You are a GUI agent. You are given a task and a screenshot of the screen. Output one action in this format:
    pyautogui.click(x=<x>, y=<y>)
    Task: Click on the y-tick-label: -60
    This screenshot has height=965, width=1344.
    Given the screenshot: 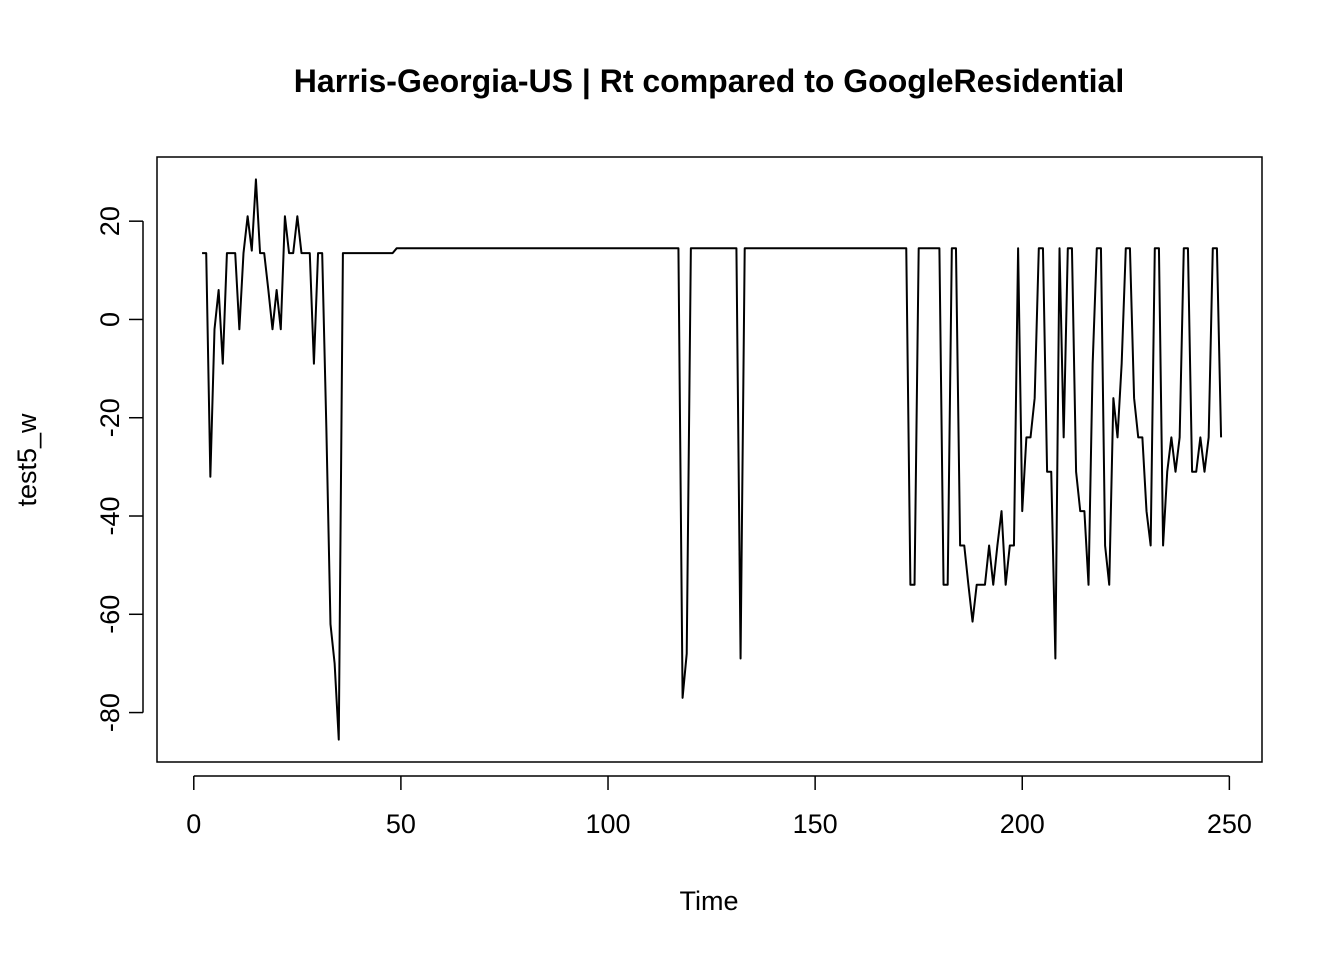 What is the action you would take?
    pyautogui.click(x=110, y=614)
    